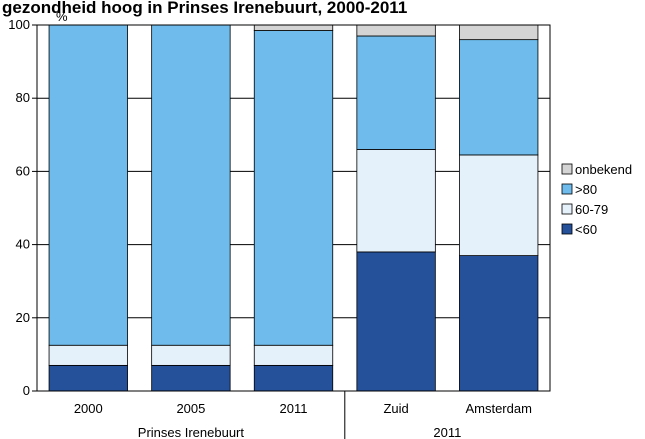 The width and height of the screenshot is (645, 439). I want to click on y-tick-label: 0, so click(26, 390).